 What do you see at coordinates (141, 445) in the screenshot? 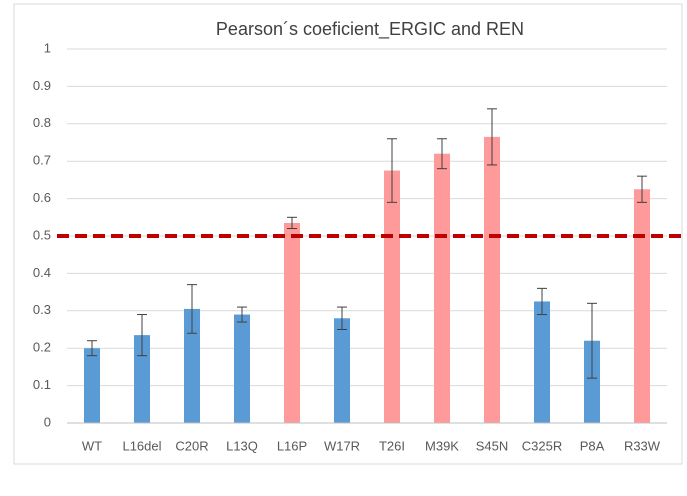
I see `x-tick-label: L16del` at bounding box center [141, 445].